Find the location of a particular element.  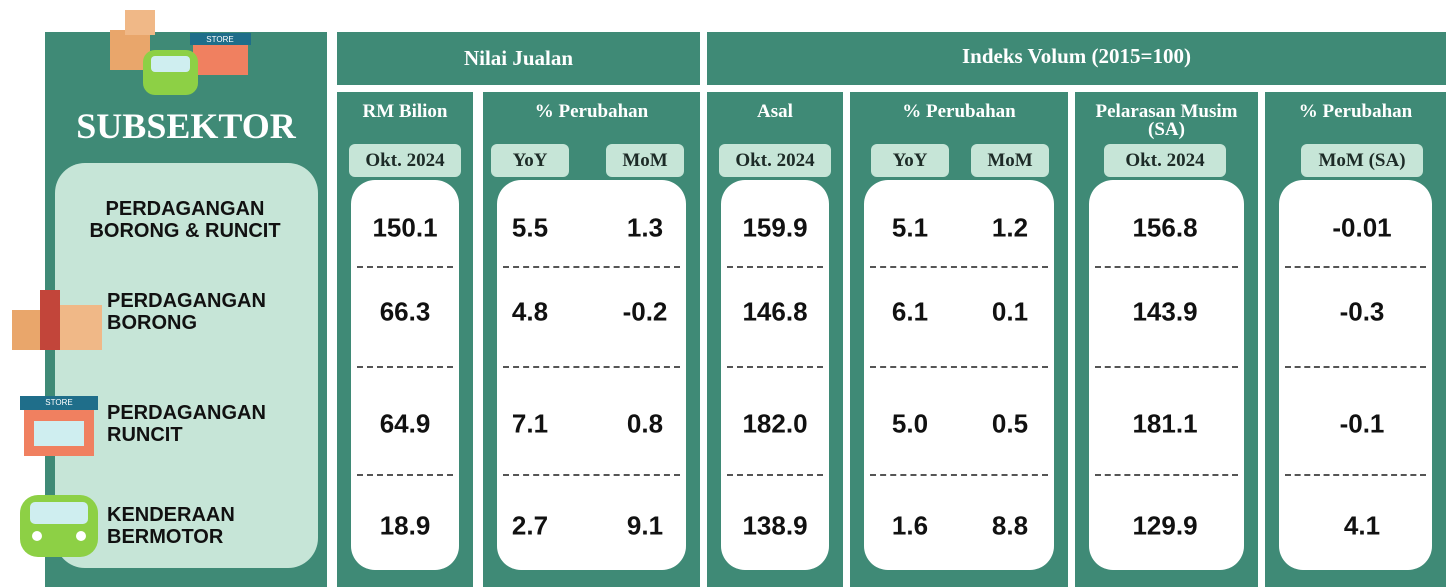

cell-value: -0.01 is located at coordinates (1362, 227).